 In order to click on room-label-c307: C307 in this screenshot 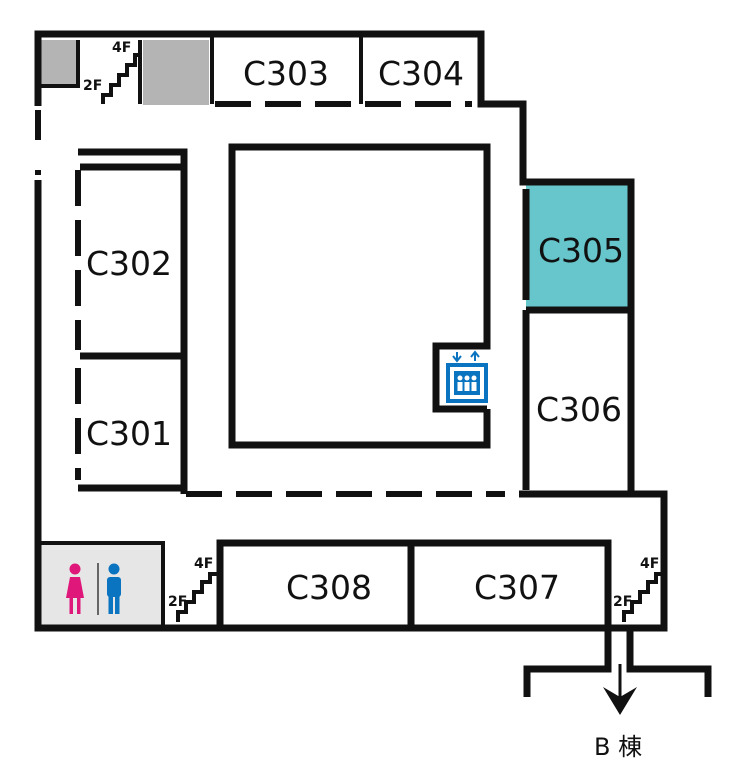, I will do `click(517, 587)`.